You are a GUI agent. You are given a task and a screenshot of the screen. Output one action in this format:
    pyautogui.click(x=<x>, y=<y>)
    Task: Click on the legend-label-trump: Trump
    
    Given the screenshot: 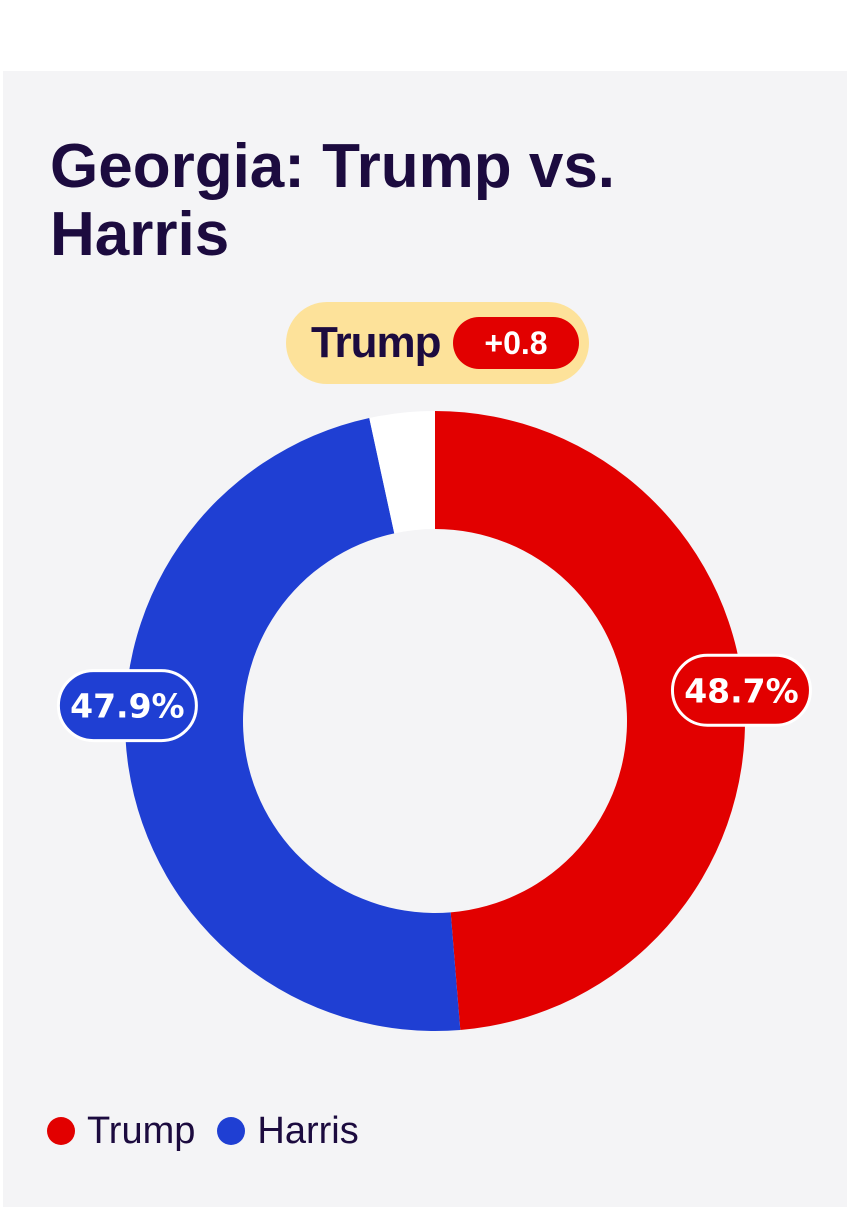 What is the action you would take?
    pyautogui.click(x=141, y=1131)
    